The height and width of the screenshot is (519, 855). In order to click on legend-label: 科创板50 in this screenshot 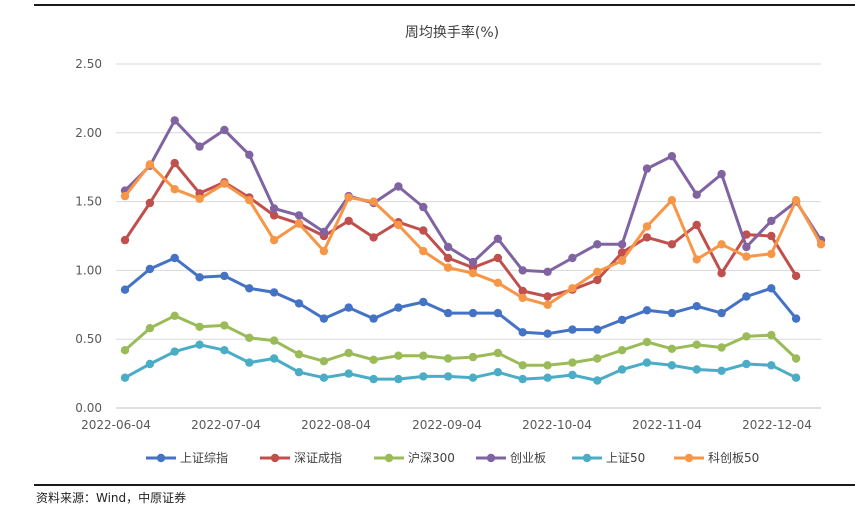, I will do `click(733, 458)`.